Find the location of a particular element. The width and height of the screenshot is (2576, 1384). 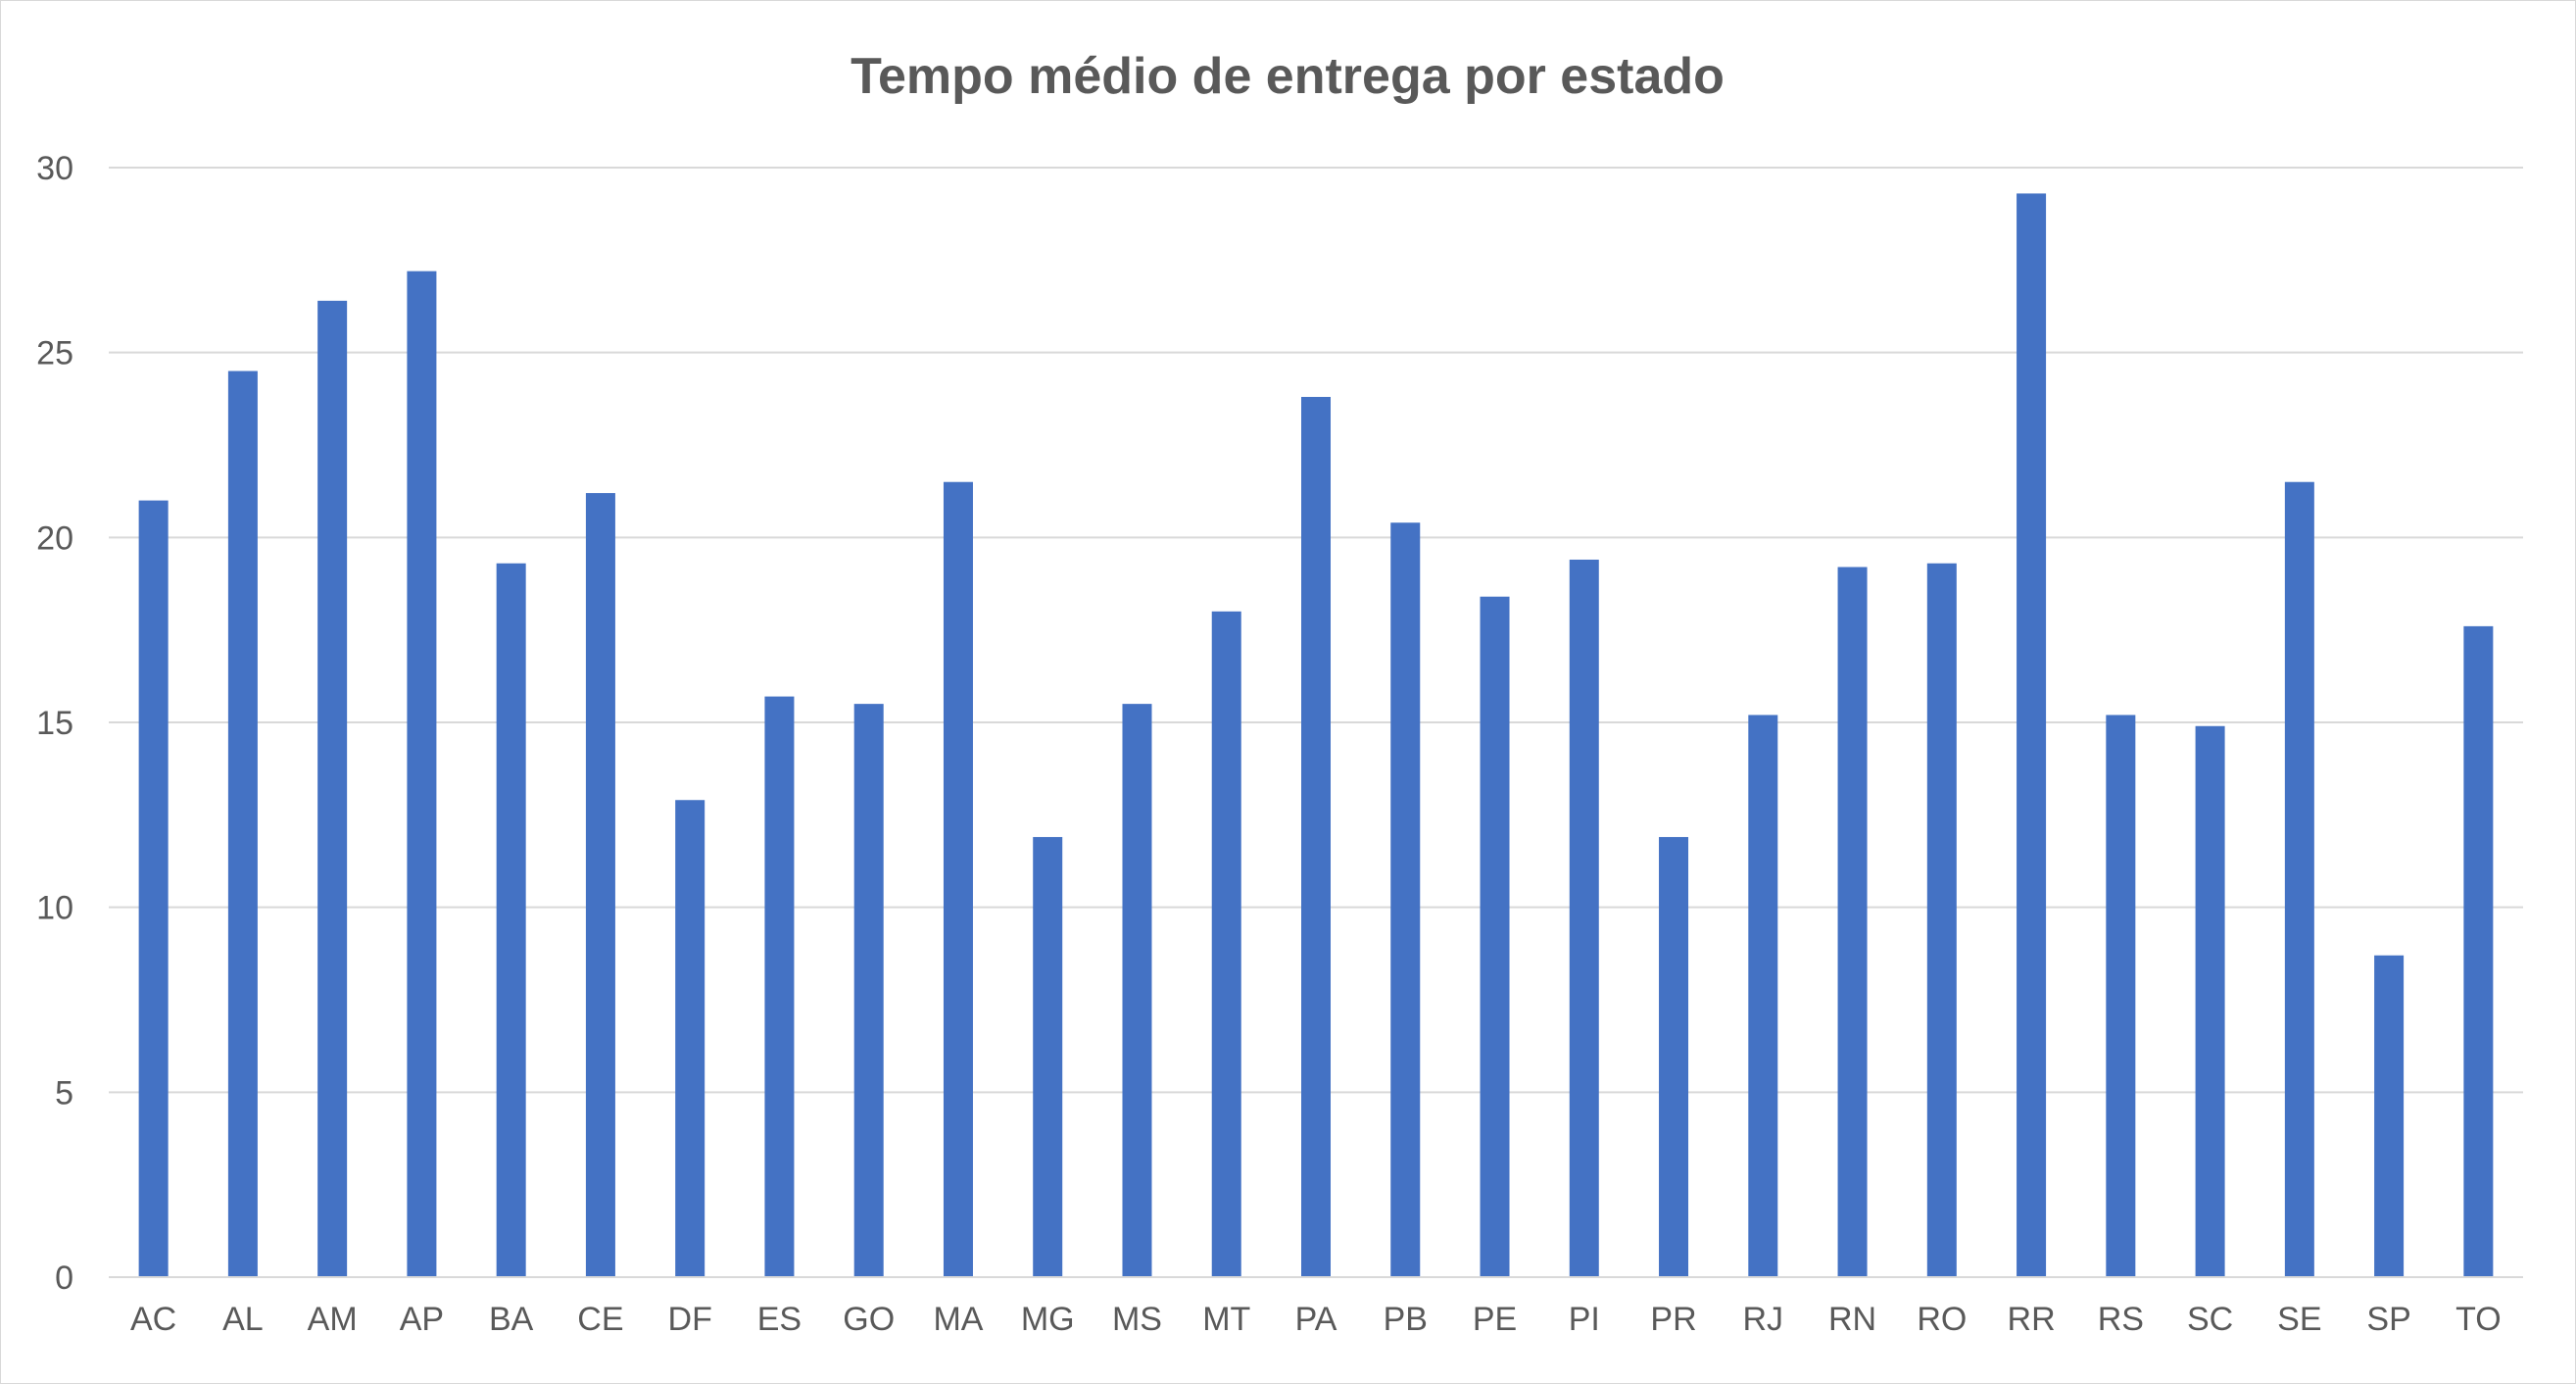

y-tick-label: 20 is located at coordinates (54, 538).